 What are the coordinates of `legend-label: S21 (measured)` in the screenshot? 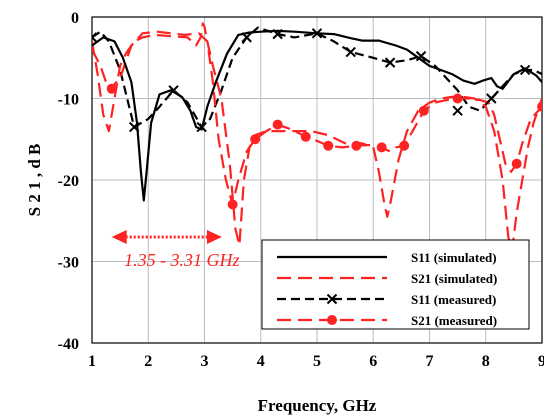 It's located at (454, 320).